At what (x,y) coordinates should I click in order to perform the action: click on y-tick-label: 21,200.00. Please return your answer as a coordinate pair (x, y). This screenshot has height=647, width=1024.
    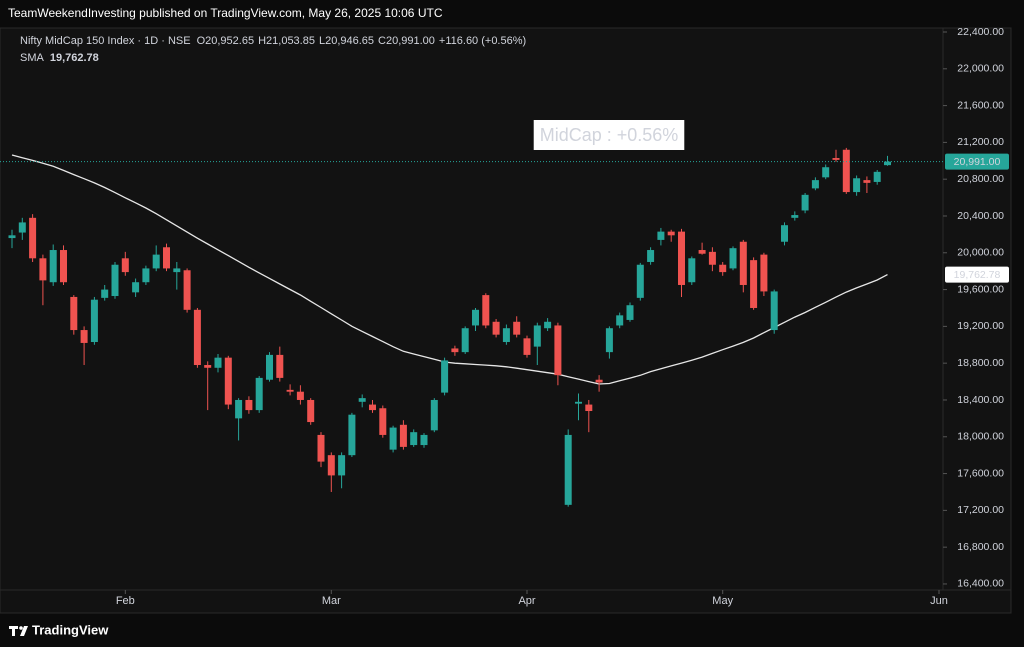
    Looking at the image, I should click on (980, 142).